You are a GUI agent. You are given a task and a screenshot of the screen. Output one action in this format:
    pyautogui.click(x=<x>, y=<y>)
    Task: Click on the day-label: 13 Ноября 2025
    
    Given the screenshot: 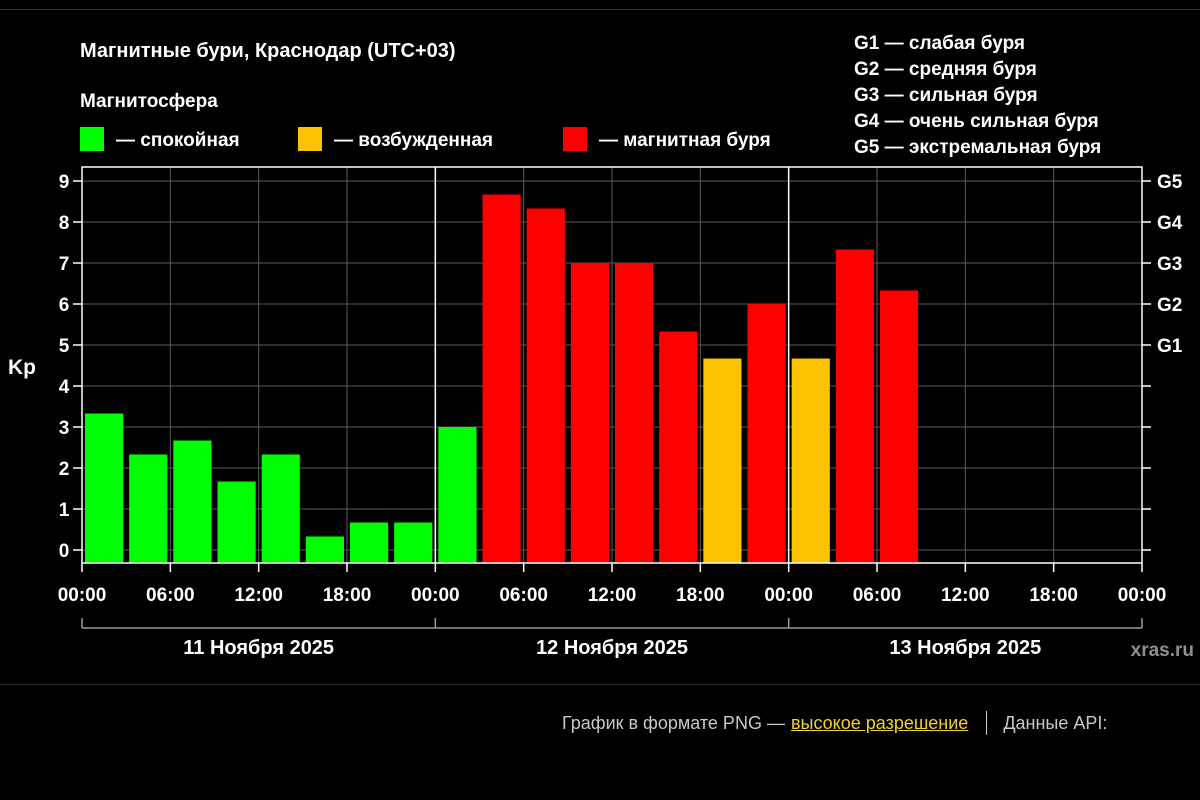 What is the action you would take?
    pyautogui.click(x=965, y=648)
    